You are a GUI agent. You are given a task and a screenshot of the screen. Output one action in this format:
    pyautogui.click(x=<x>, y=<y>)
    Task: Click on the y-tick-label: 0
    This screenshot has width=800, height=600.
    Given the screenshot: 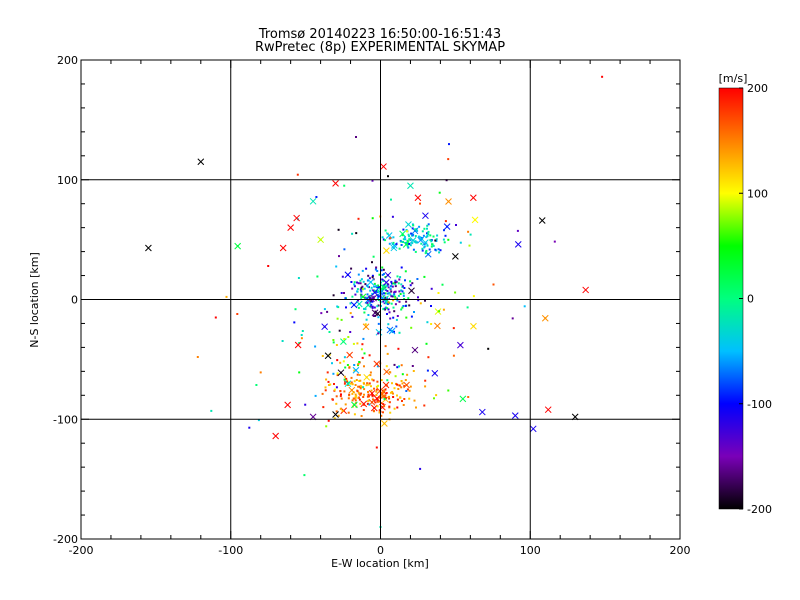 What is the action you would take?
    pyautogui.click(x=74, y=300)
    